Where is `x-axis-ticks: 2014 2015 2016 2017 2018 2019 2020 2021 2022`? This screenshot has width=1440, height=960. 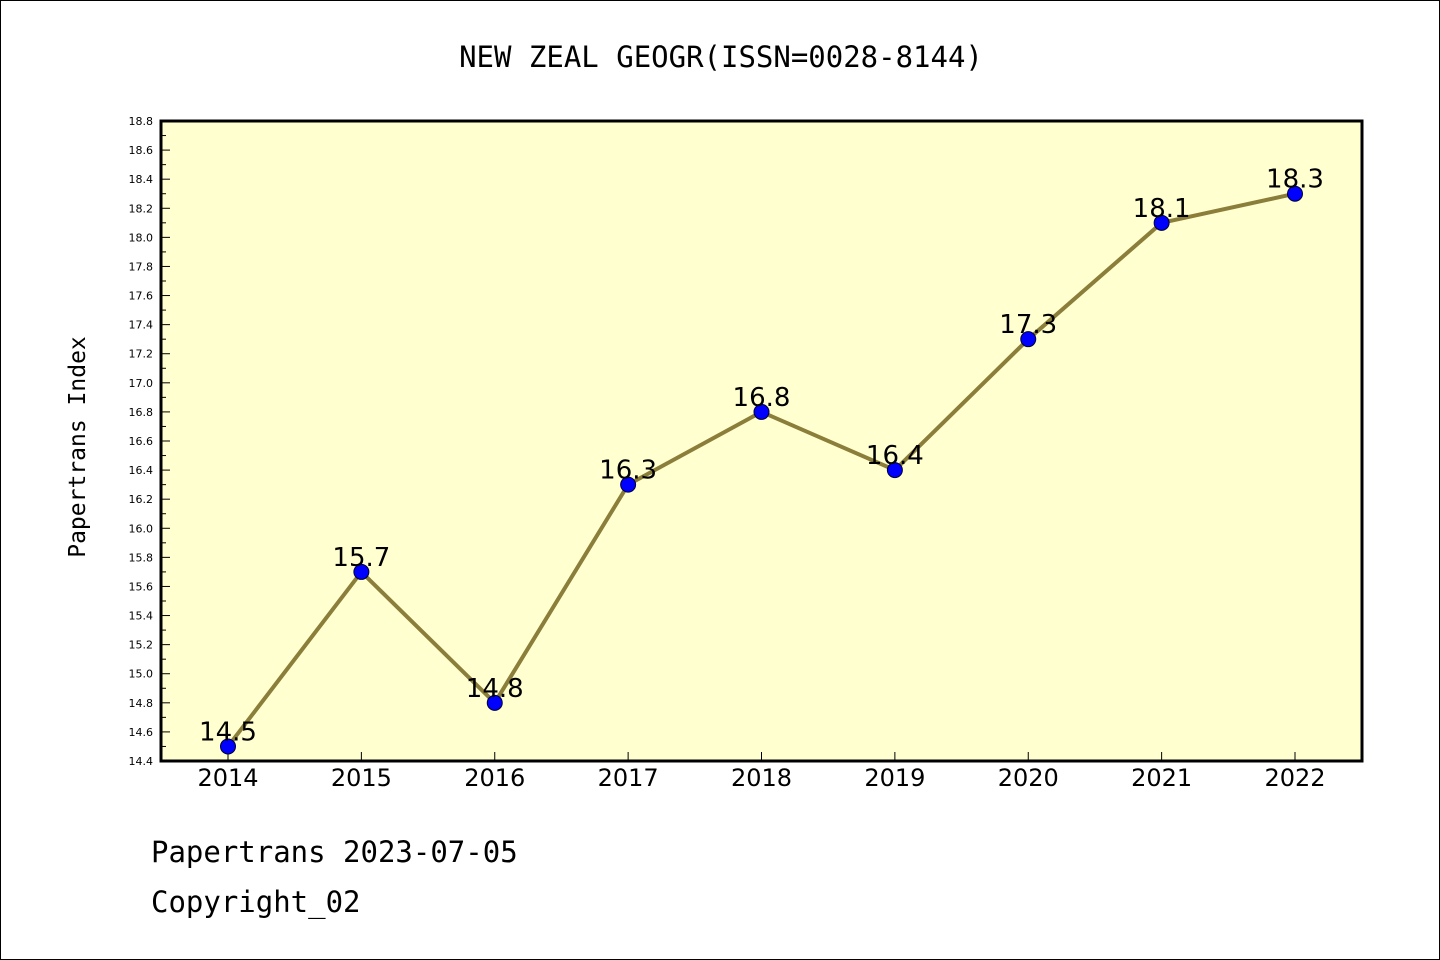 x-axis-ticks: 2014 2015 2016 2017 2018 2019 2020 2021 2022 is located at coordinates (761, 772).